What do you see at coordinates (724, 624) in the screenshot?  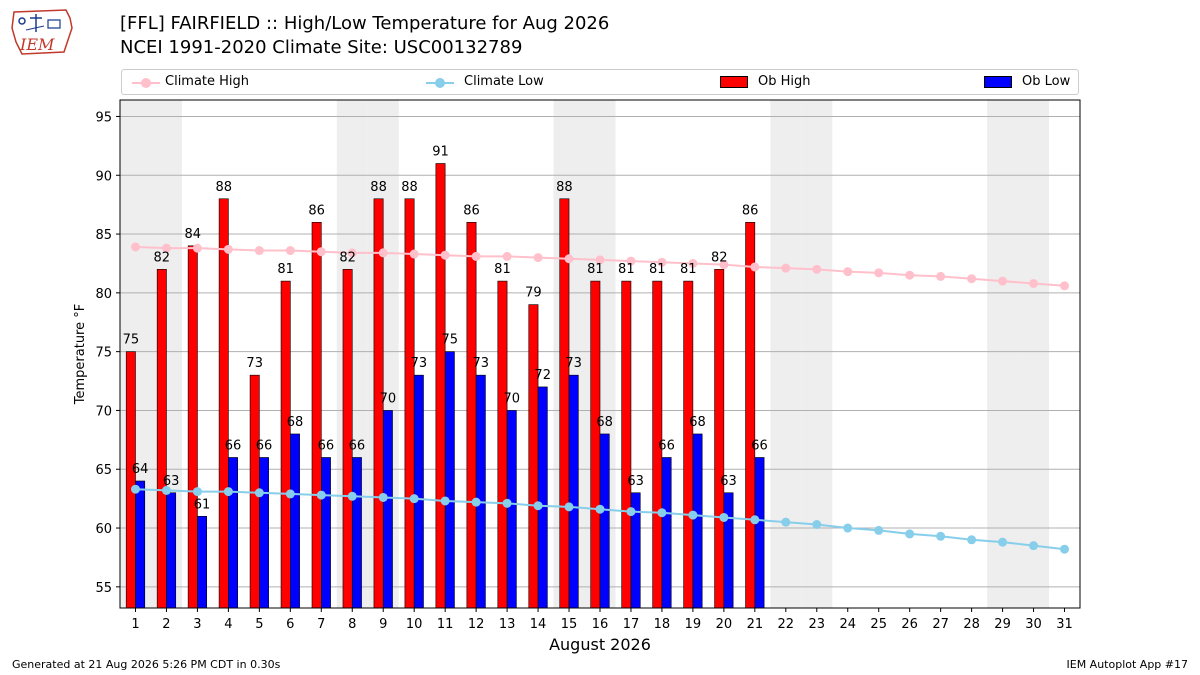 I see `x-tick-label: 20` at bounding box center [724, 624].